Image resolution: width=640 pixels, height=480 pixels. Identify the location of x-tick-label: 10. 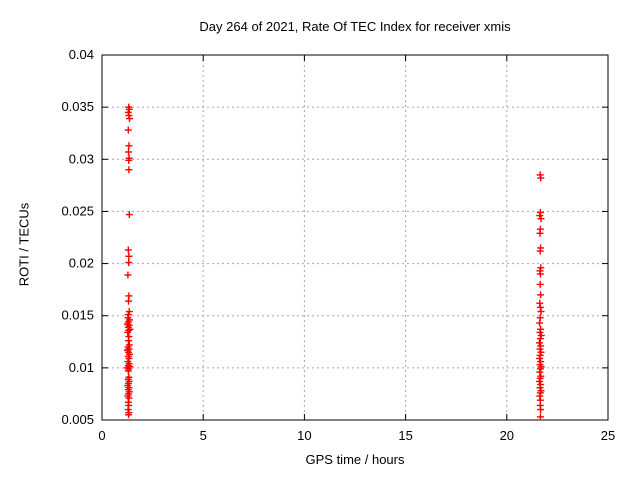
(304, 435).